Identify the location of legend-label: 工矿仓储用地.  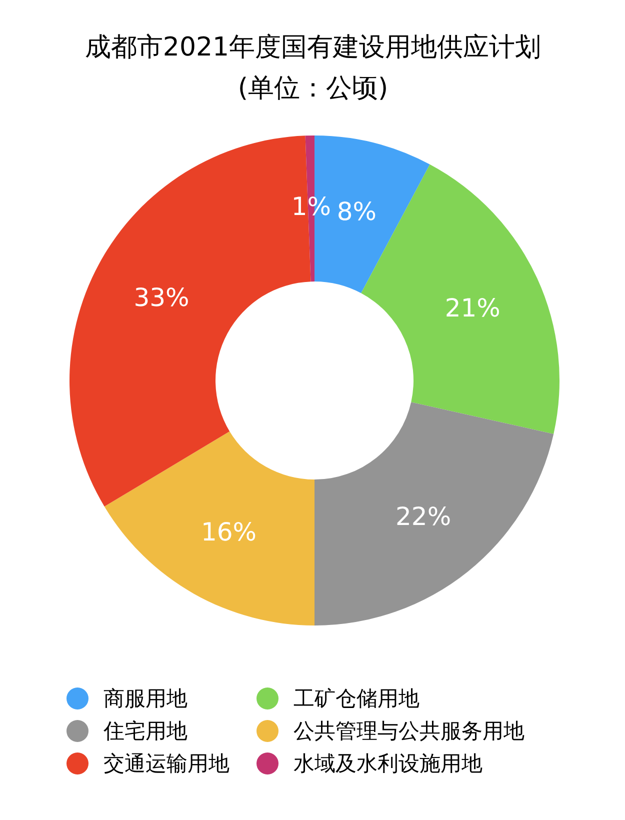
(357, 698).